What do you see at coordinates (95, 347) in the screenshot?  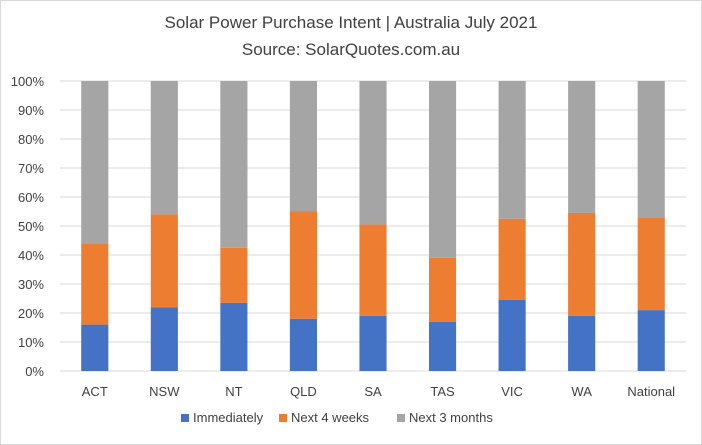 I see `bar-segment-act-immediately` at bounding box center [95, 347].